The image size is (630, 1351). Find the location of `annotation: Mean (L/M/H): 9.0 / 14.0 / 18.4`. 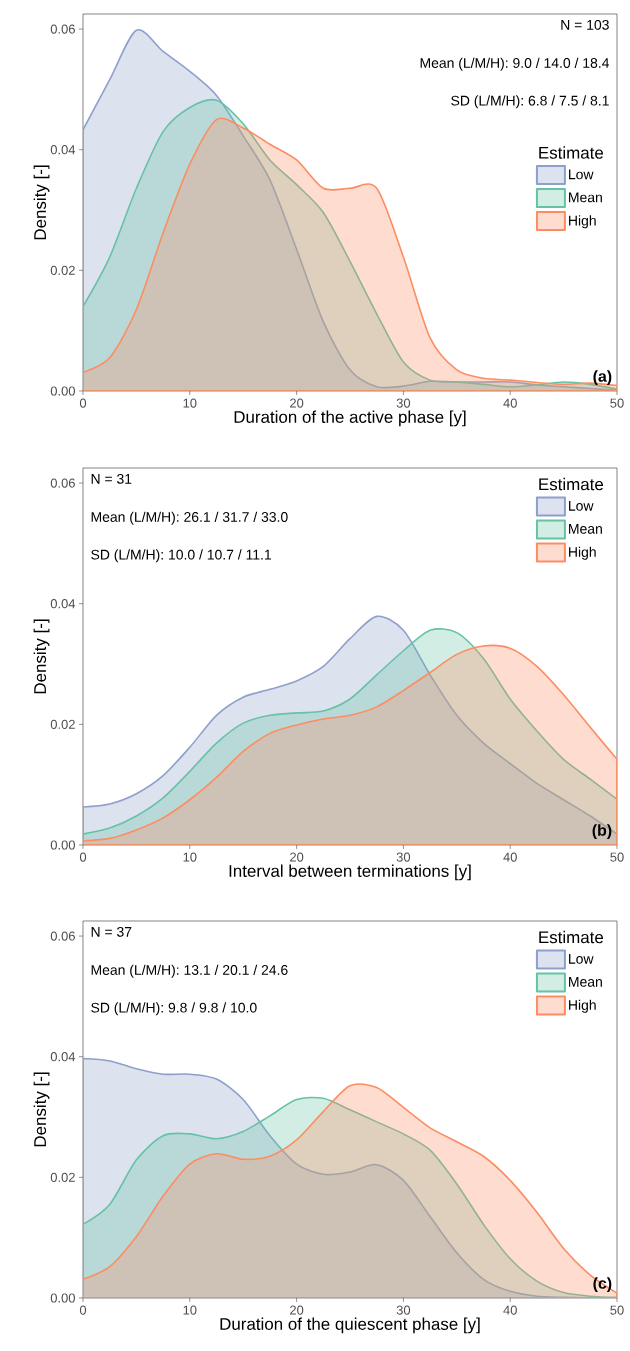

annotation: Mean (L/M/H): 9.0 / 14.0 / 18.4 is located at coordinates (515, 64).